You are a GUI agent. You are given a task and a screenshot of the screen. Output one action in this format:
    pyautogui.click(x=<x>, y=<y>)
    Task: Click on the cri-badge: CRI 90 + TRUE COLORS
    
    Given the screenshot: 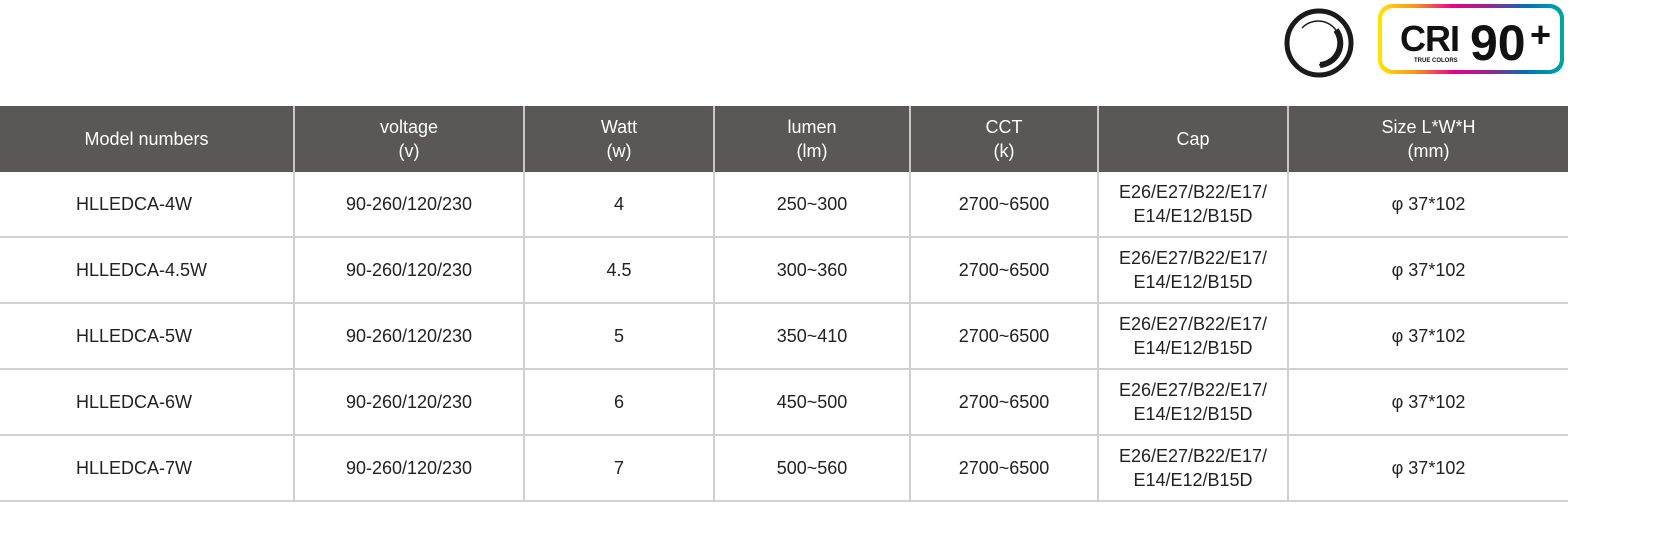 What is the action you would take?
    pyautogui.click(x=1471, y=39)
    